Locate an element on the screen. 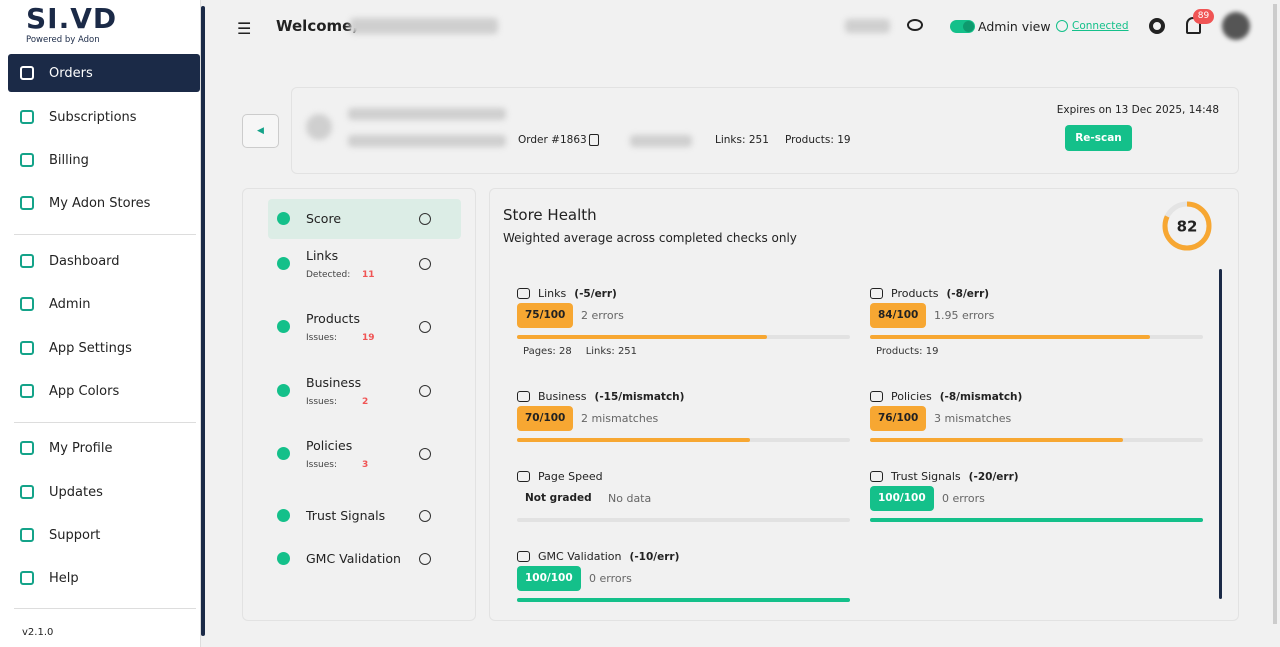 This screenshot has width=1280, height=647. logo: SI.VD is located at coordinates (72, 18).